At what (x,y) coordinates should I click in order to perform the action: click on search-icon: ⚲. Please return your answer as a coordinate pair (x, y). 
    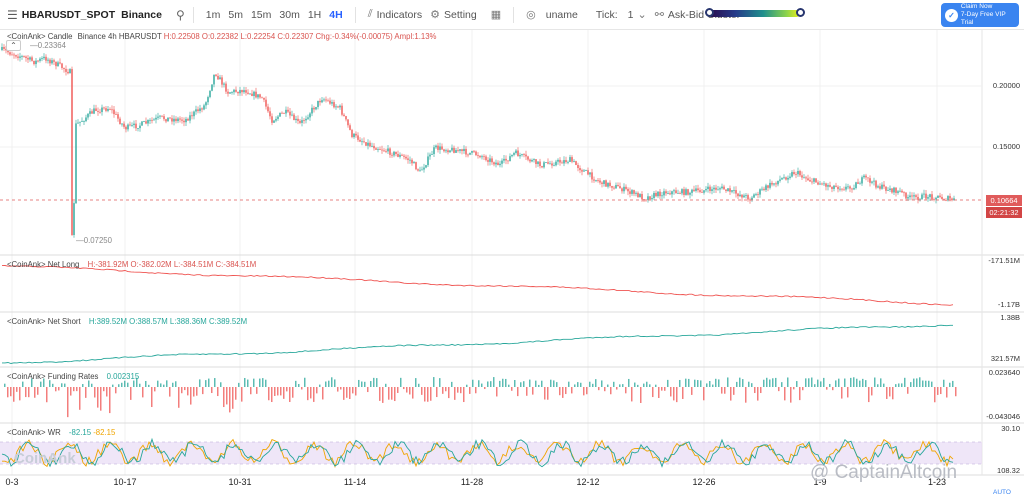
    Looking at the image, I should click on (180, 14).